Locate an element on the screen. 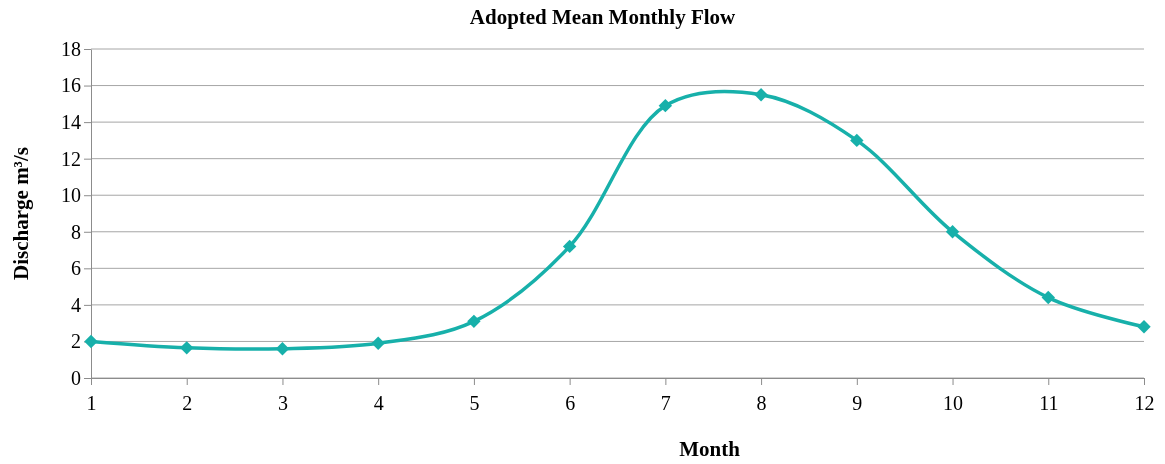 This screenshot has height=464, width=1165. y-tick-label: 14 is located at coordinates (71, 122).